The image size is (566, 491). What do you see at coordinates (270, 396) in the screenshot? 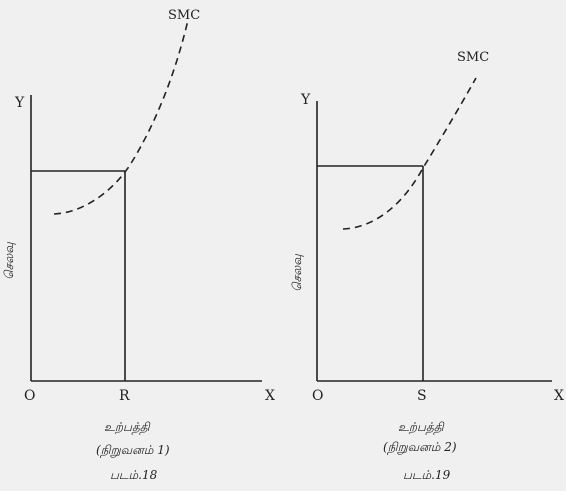
I see `panel-1-x-axis-letter: X` at bounding box center [270, 396].